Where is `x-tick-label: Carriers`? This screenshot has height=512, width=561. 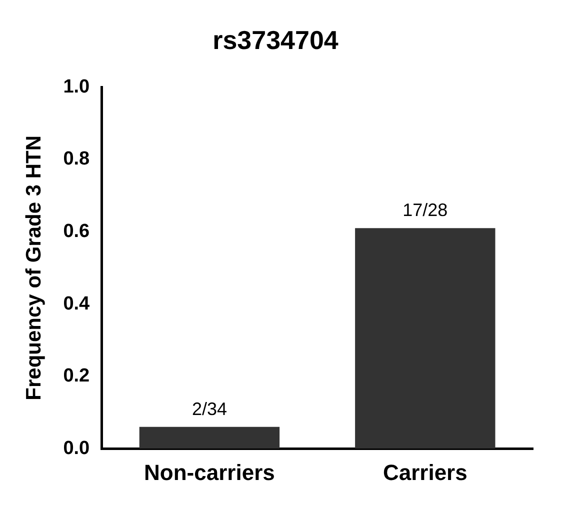
x-tick-label: Carriers is located at coordinates (425, 472).